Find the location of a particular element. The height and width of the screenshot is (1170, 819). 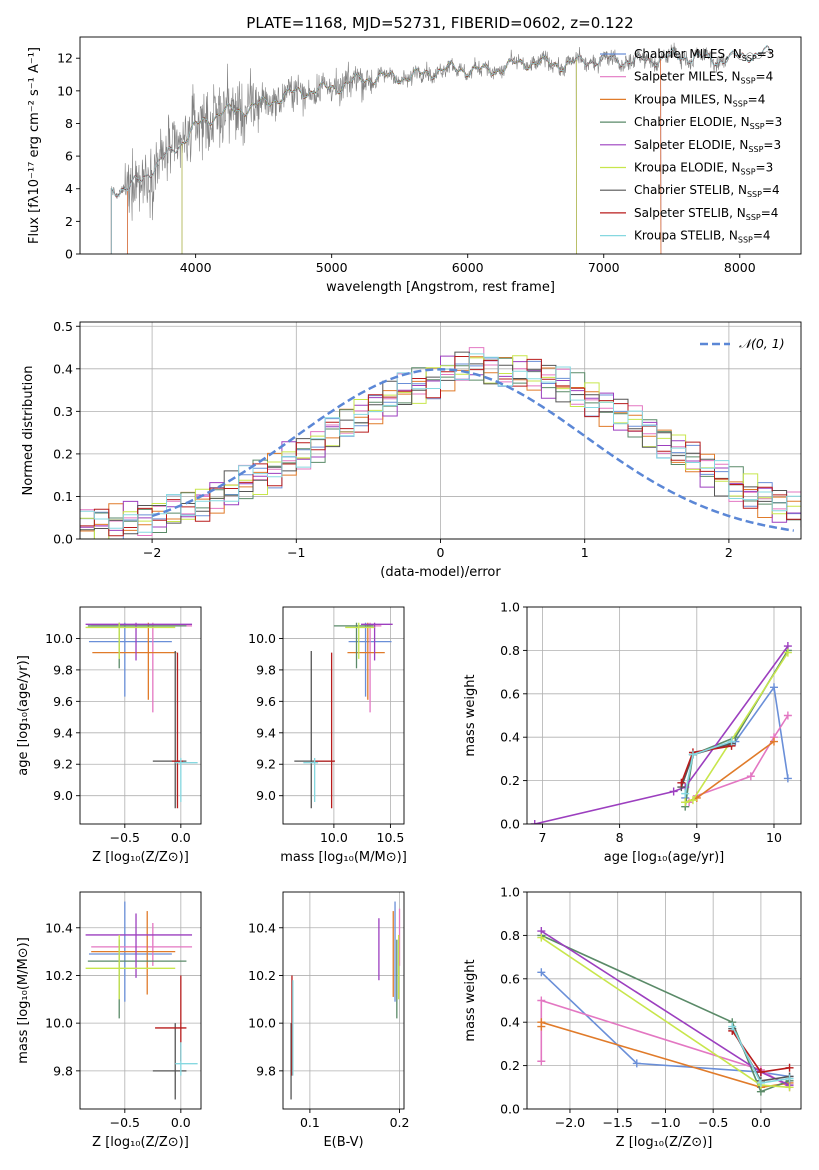

x-tick-label: 8000 is located at coordinates (740, 267).